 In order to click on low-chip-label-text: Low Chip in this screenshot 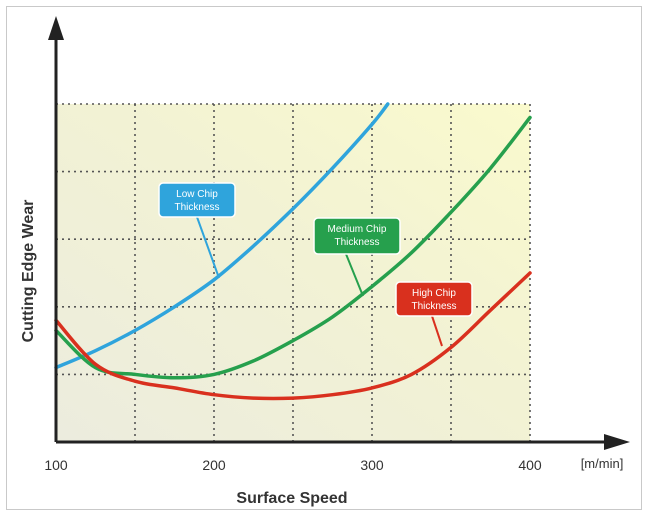, I will do `click(197, 194)`.